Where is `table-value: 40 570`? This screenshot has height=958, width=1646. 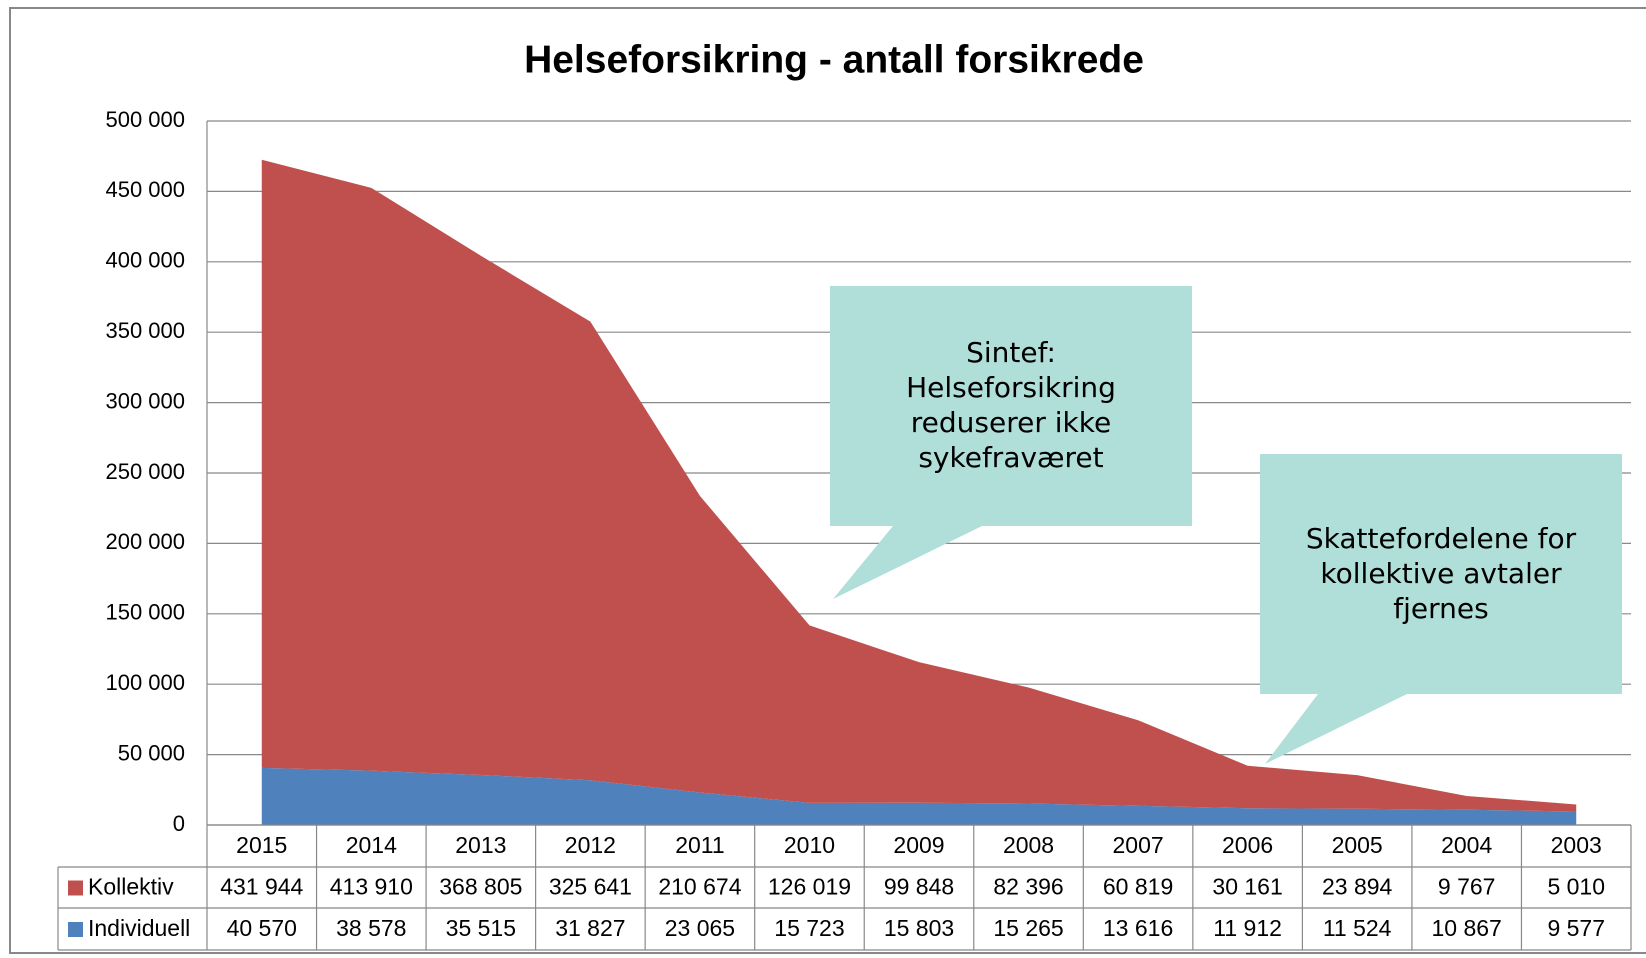
table-value: 40 570 is located at coordinates (262, 928).